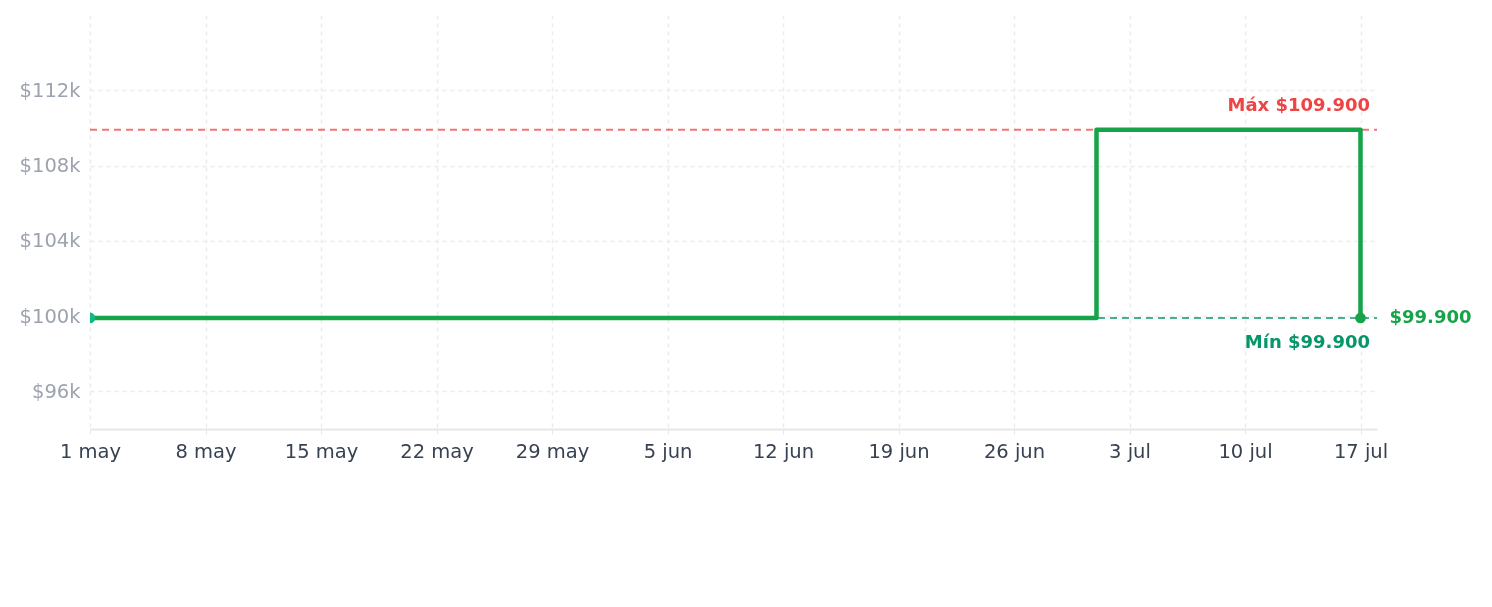  I want to click on x-tick-label: 12 jun, so click(783, 451).